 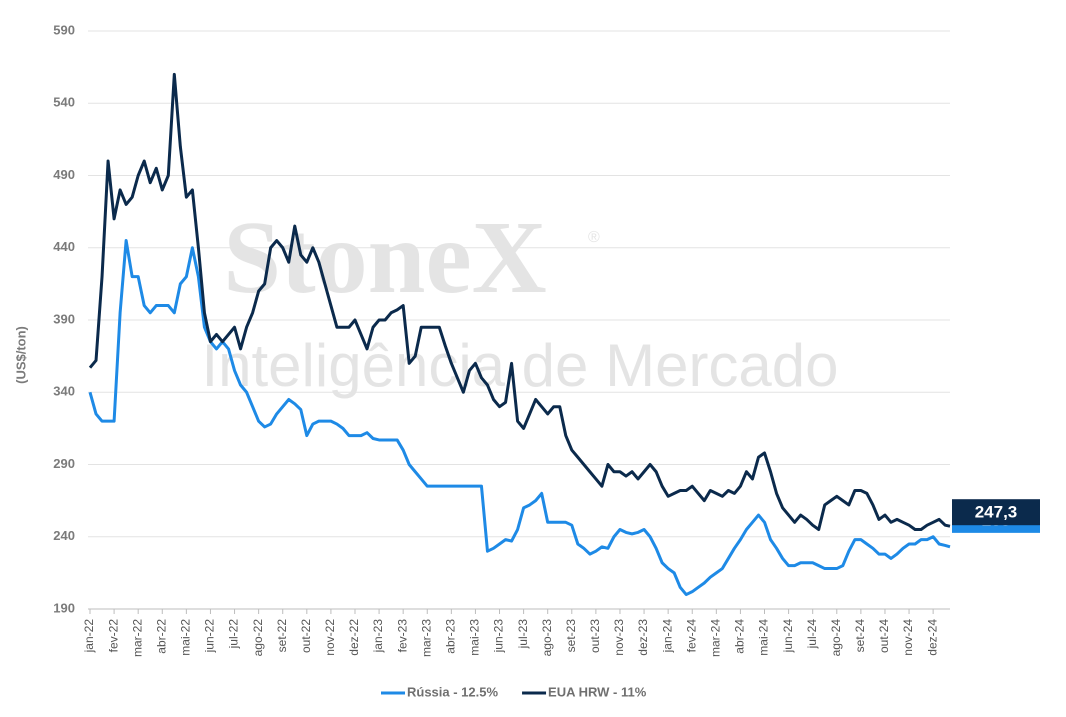 I want to click on x-tick-label: out-24, so click(x=884, y=636).